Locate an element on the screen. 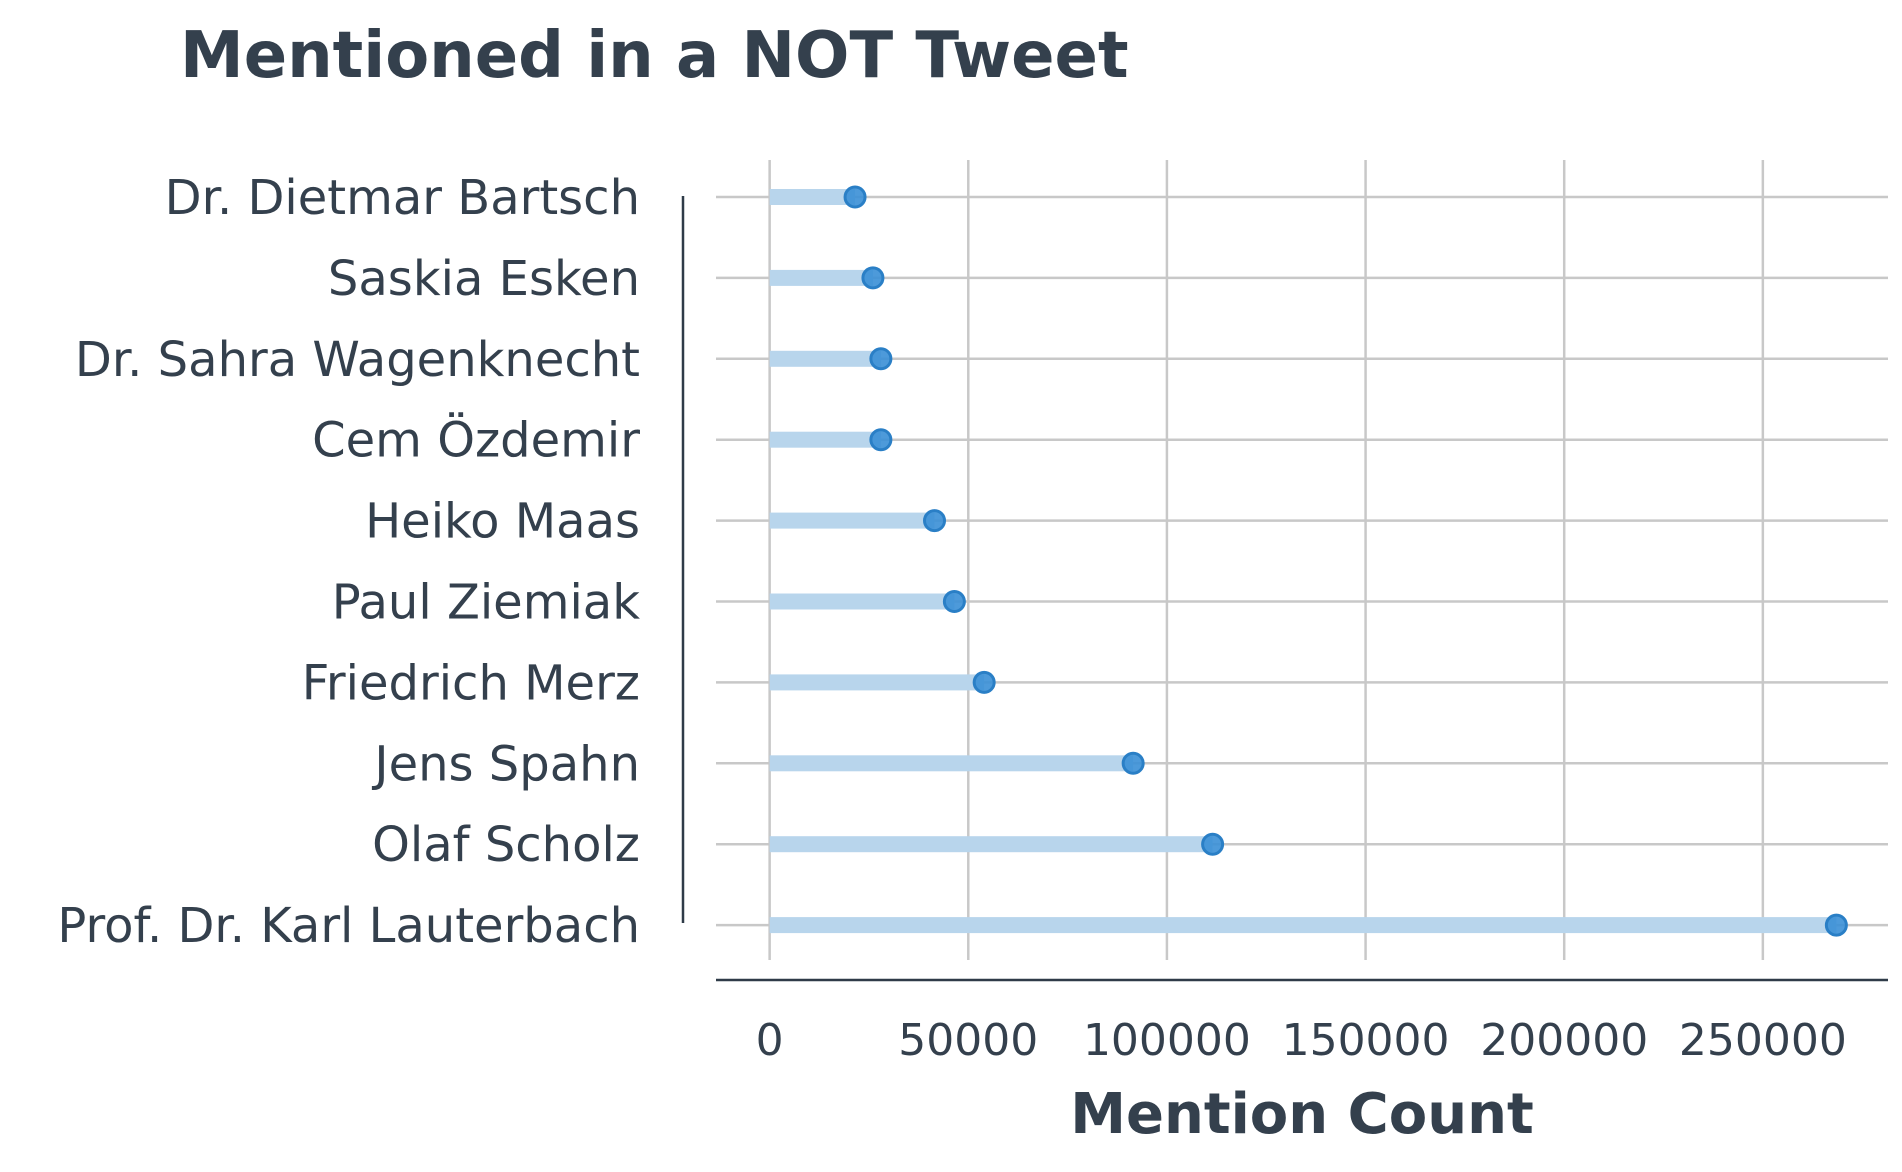 The height and width of the screenshot is (1172, 1902). x-tick-label: 100000 is located at coordinates (1167, 1040).